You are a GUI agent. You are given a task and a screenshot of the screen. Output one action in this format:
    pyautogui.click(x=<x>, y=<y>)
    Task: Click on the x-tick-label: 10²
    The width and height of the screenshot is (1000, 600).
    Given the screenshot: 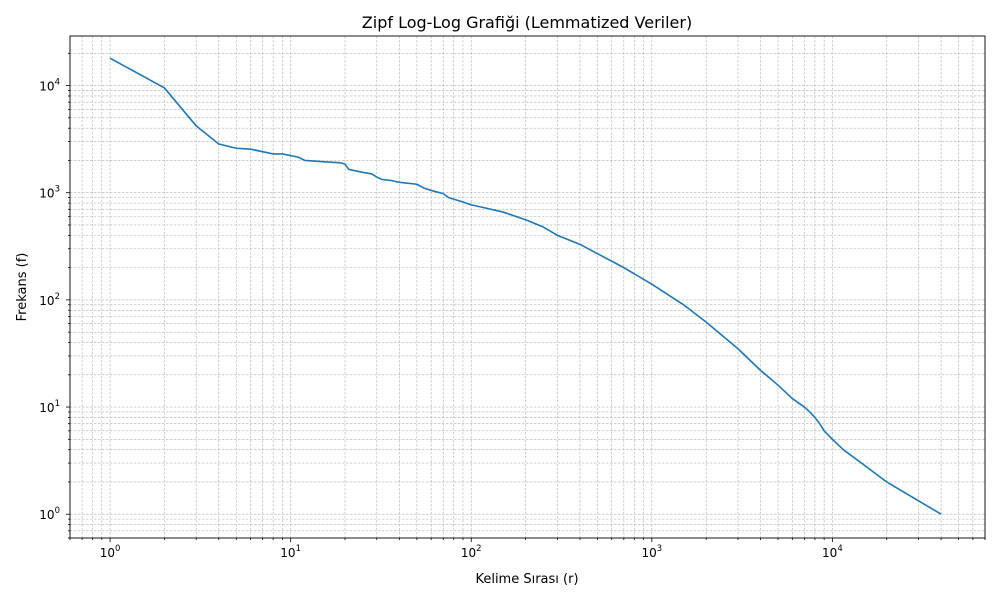 What is the action you would take?
    pyautogui.click(x=471, y=552)
    